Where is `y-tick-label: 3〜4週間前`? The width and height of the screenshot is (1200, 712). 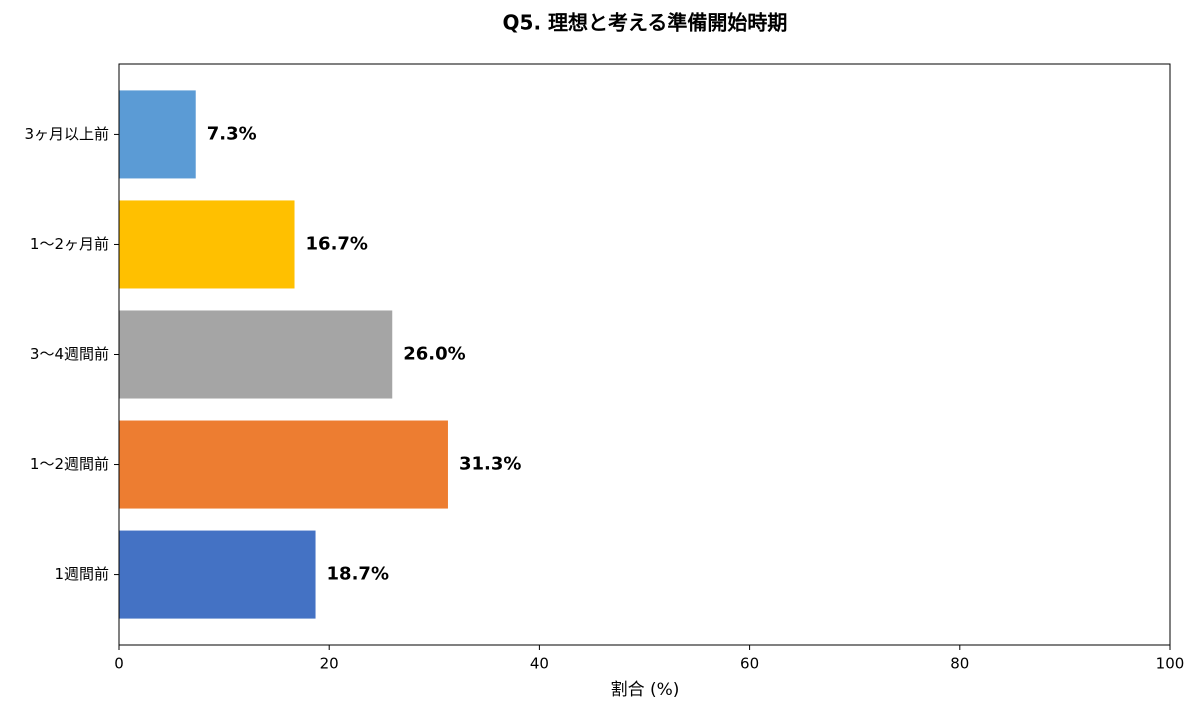
y-tick-label: 3〜4週間前 is located at coordinates (69, 354).